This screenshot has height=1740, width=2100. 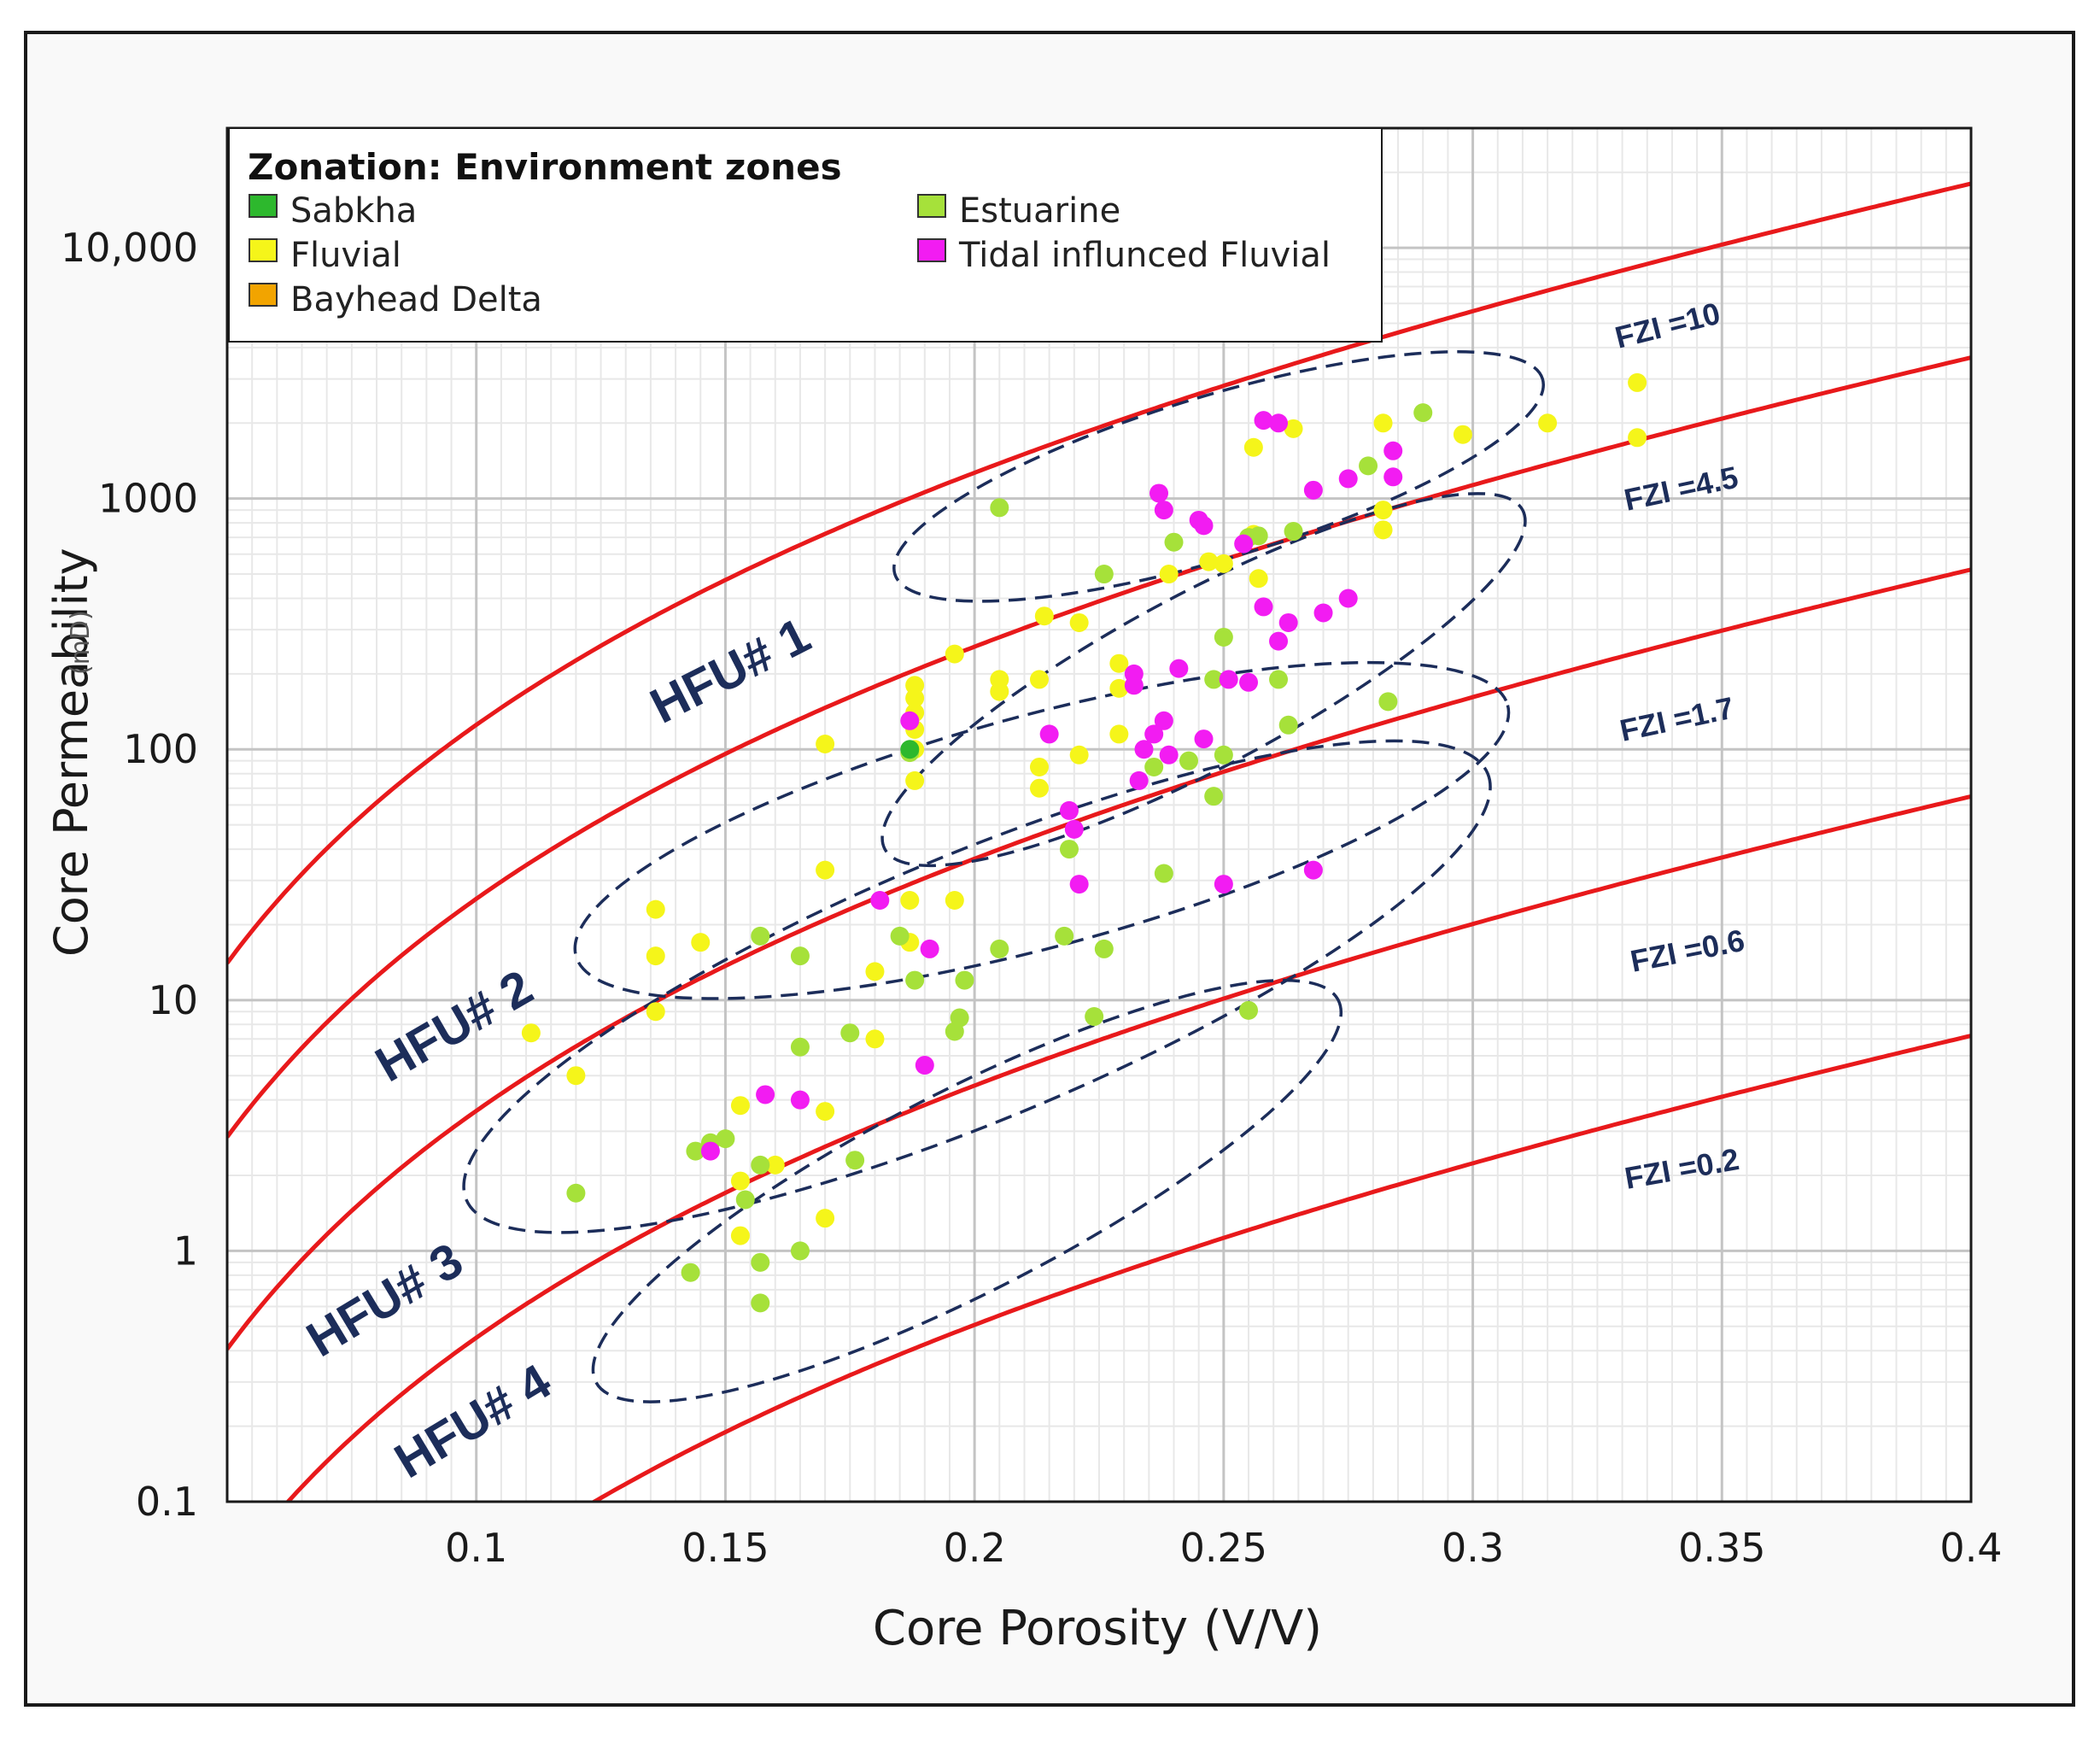 I want to click on legend-swatch-sabkha, so click(x=263, y=206).